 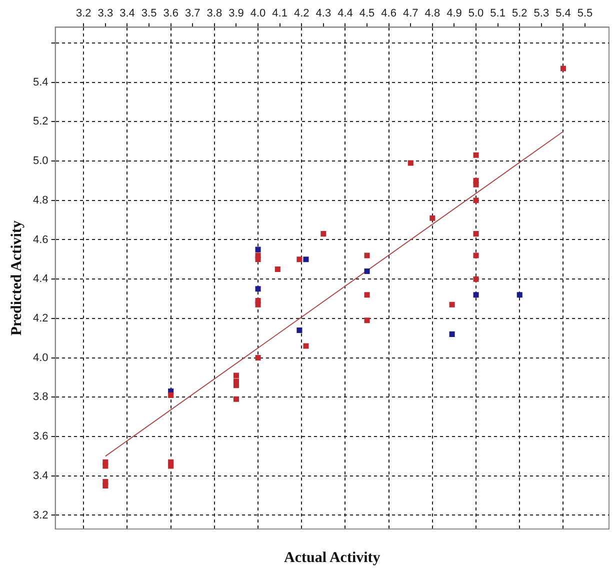 What do you see at coordinates (302, 14) in the screenshot?
I see `x-tick-label: 4.2` at bounding box center [302, 14].